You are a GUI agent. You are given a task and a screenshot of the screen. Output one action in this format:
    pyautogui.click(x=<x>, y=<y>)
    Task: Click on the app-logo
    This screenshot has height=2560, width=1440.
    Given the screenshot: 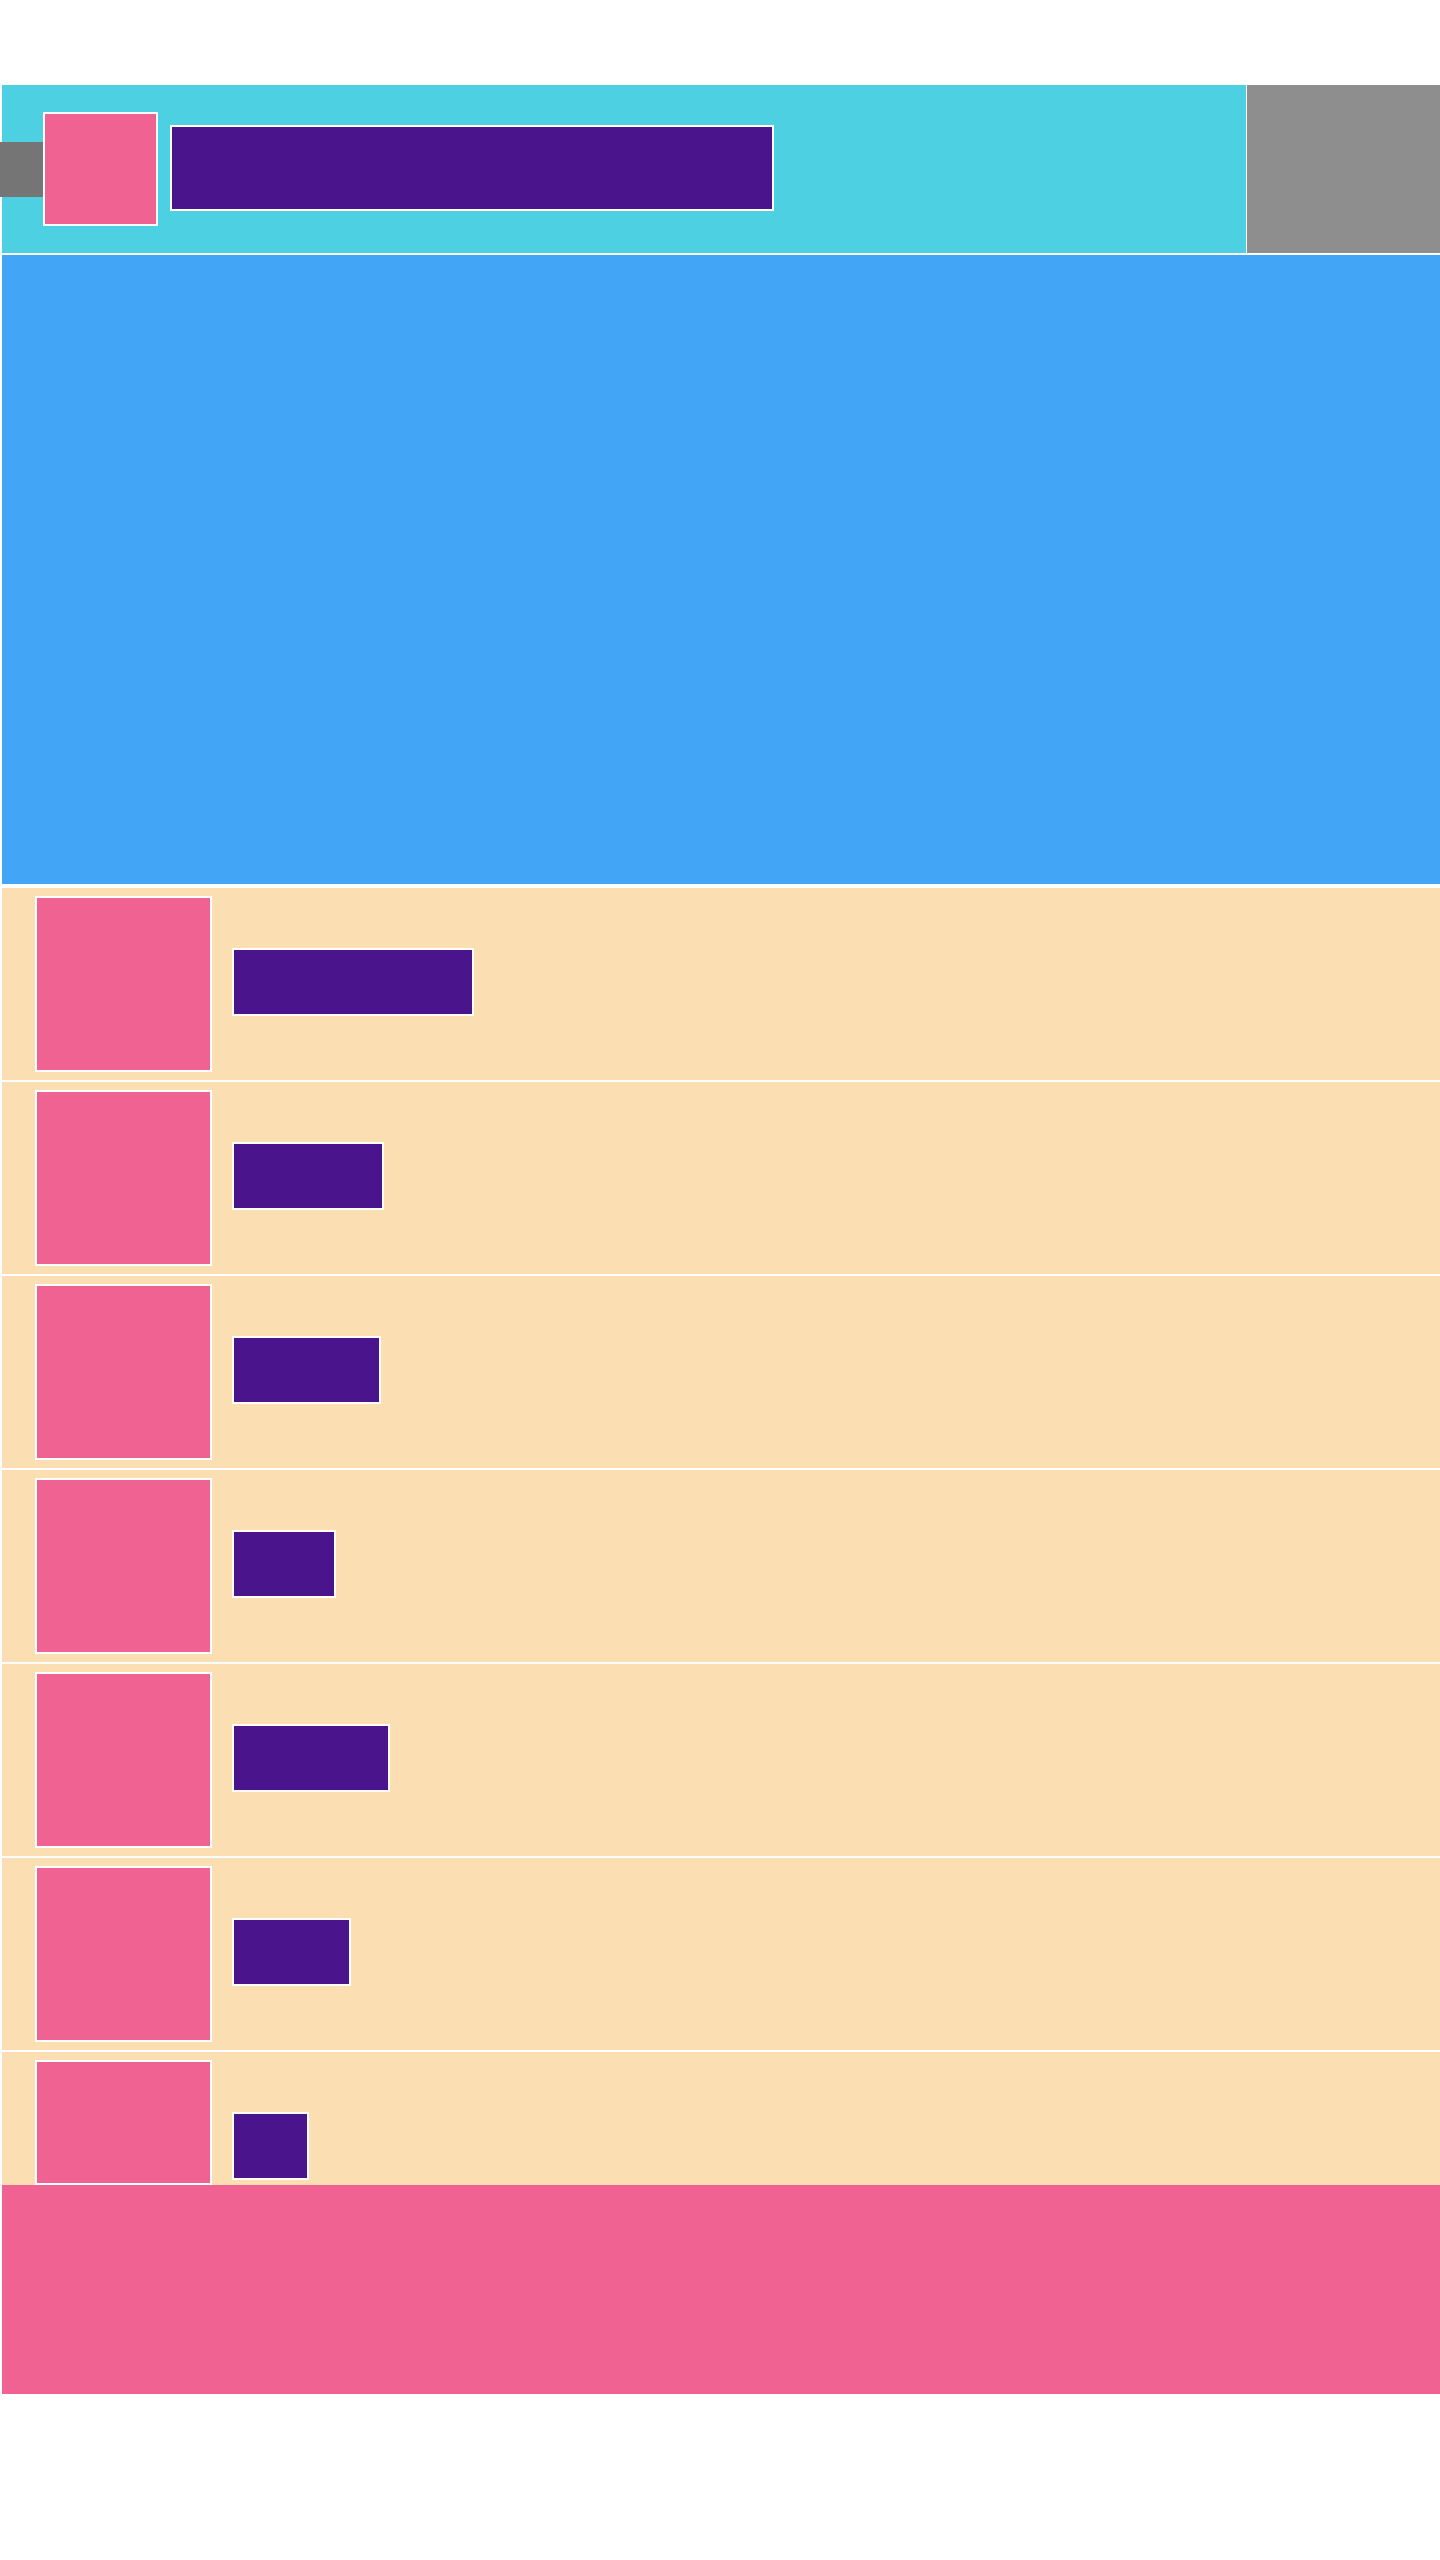 What is the action you would take?
    pyautogui.click(x=100, y=169)
    